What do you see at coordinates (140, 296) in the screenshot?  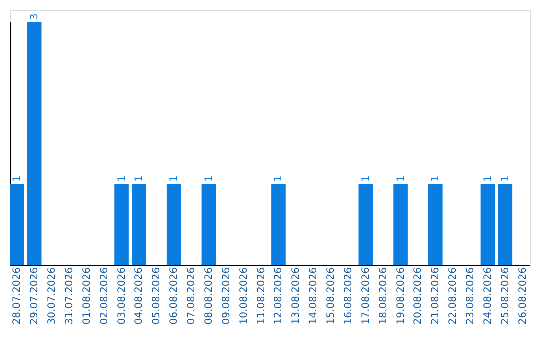 I see `x-tick-label: 04.08.2026` at bounding box center [140, 296].